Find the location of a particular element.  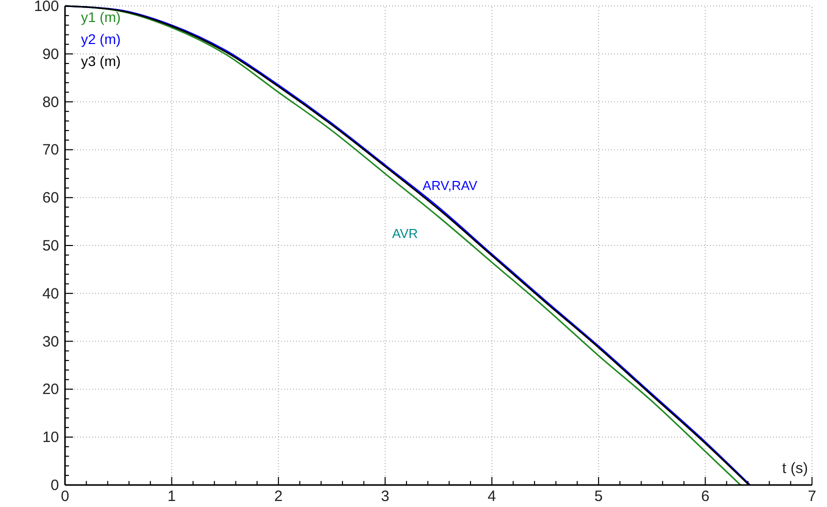

y-tick-label: 90 is located at coordinates (50, 54).